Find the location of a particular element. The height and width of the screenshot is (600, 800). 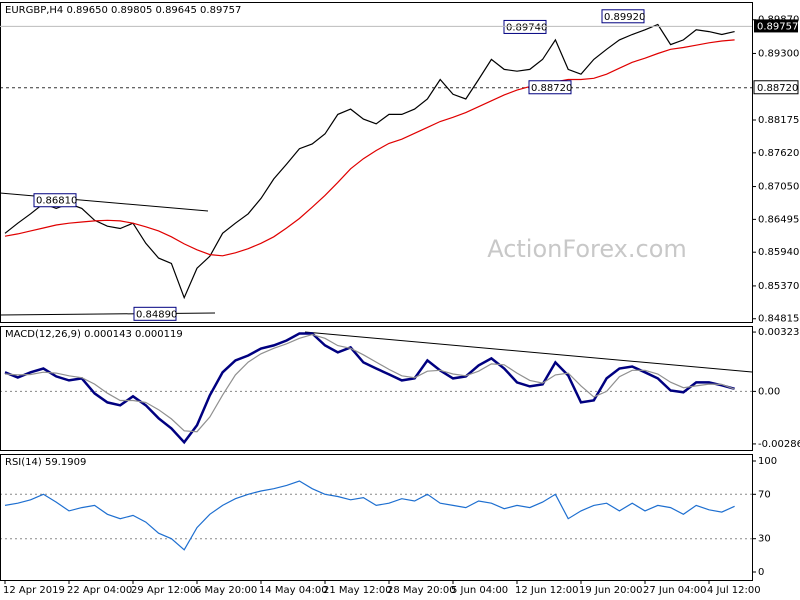

x-tick-label: 22 Apr 04:00 is located at coordinates (99, 590).